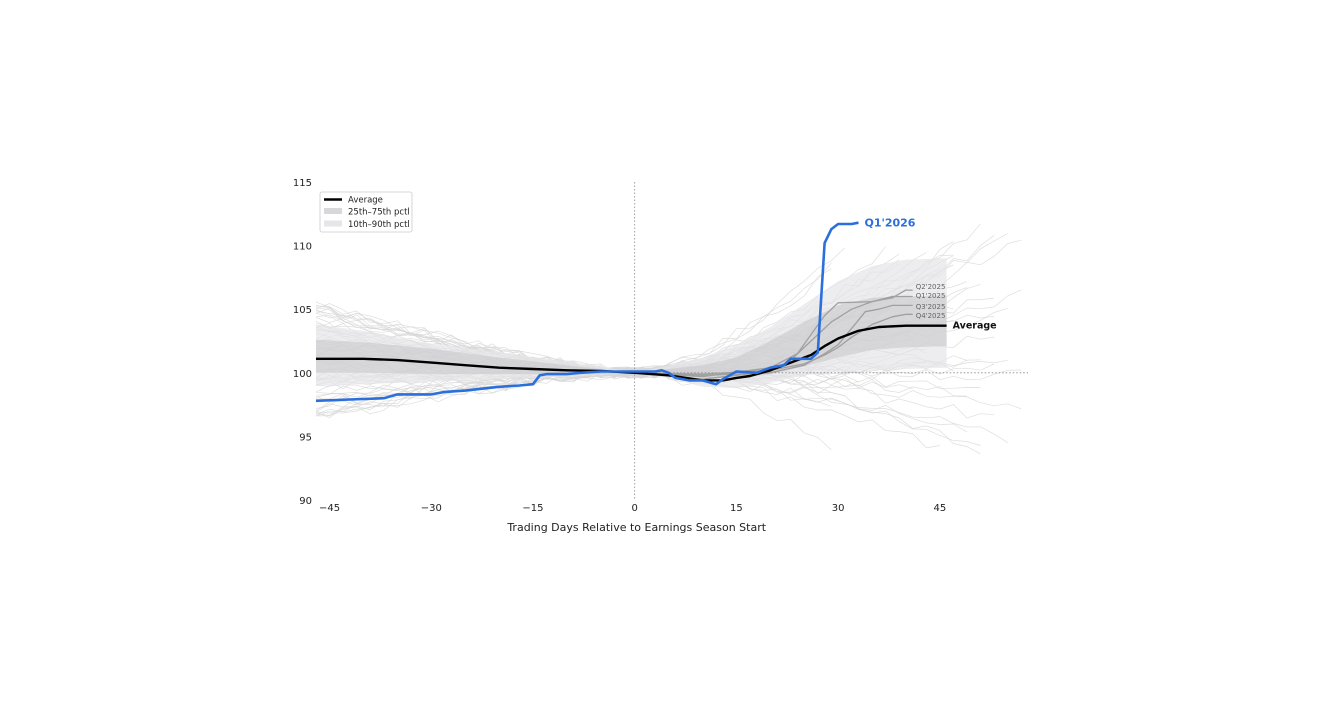 Image resolution: width=1321 pixels, height=711 pixels. Describe the element at coordinates (305, 501) in the screenshot. I see `y-tick-label: 90` at that location.